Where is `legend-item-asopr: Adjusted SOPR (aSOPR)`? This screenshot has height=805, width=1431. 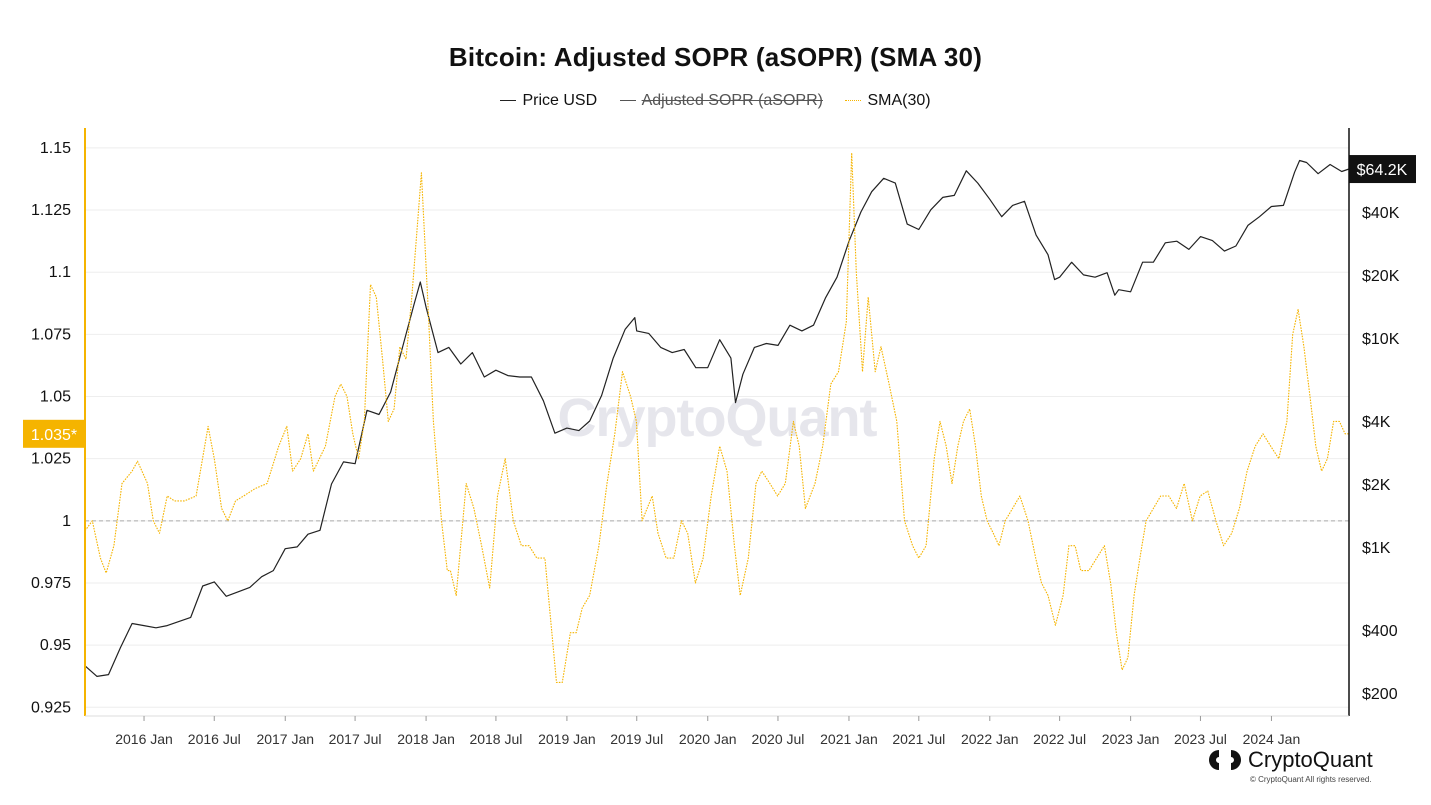 legend-item-asopr: Adjusted SOPR (aSOPR) is located at coordinates (721, 100).